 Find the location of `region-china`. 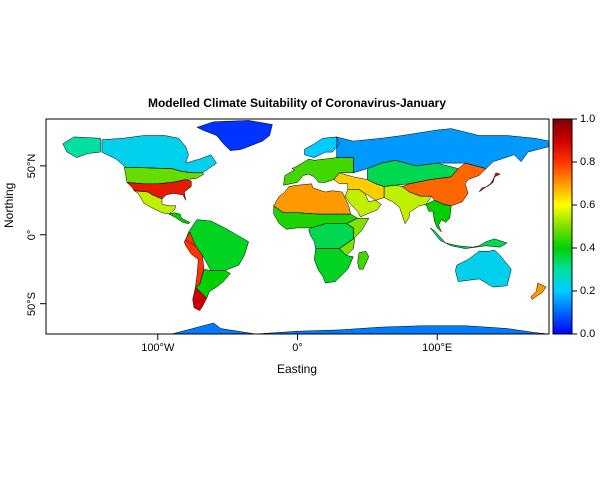

region-china is located at coordinates (444, 184).